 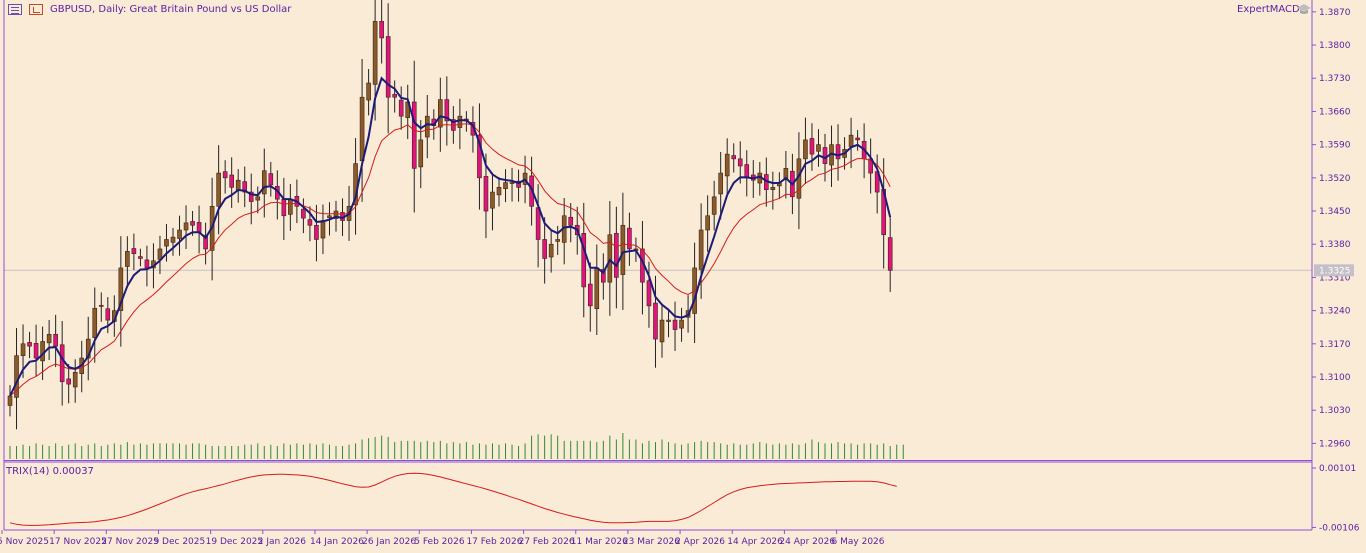 What do you see at coordinates (389, 542) in the screenshot?
I see `time-tick-label: 26 Jan 2026` at bounding box center [389, 542].